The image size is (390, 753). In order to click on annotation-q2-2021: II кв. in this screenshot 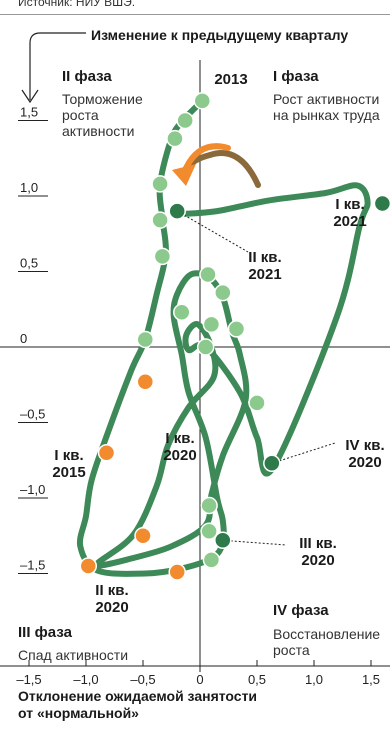, I will do `click(264, 257)`.